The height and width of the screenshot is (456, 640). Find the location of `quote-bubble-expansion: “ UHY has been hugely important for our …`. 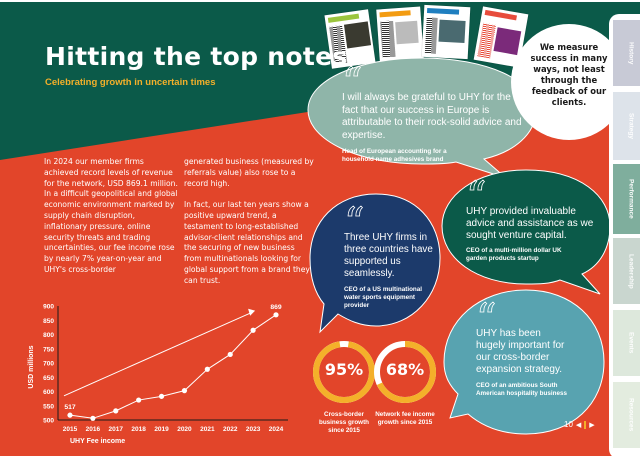

quote-bubble-expansion: “ UHY has been hugely important for our … is located at coordinates (523, 363).